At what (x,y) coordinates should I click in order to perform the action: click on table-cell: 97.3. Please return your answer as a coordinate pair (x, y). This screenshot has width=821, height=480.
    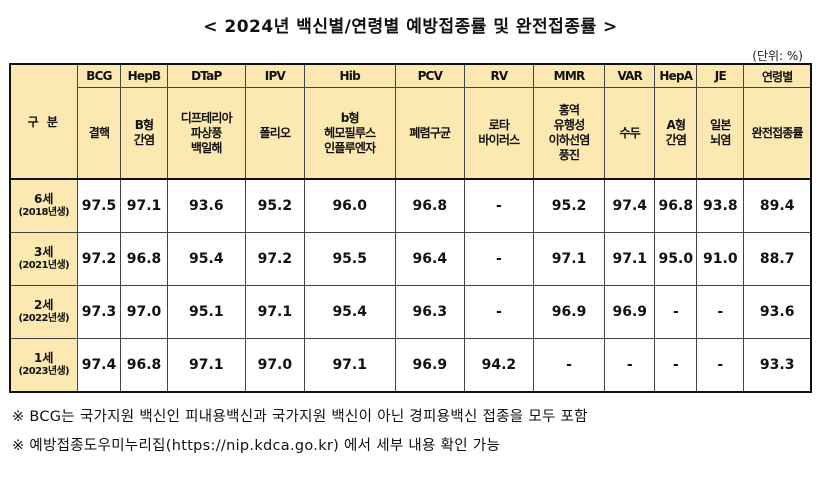
    Looking at the image, I should click on (99, 312).